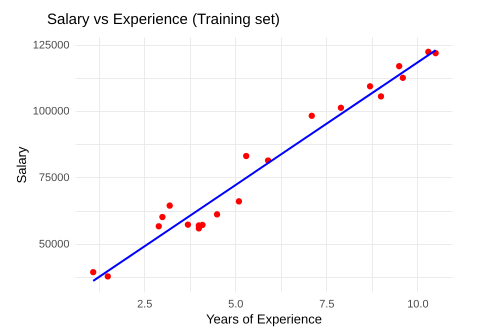 The image size is (495, 332). What do you see at coordinates (54, 244) in the screenshot?
I see `y-tick-label: 50000` at bounding box center [54, 244].